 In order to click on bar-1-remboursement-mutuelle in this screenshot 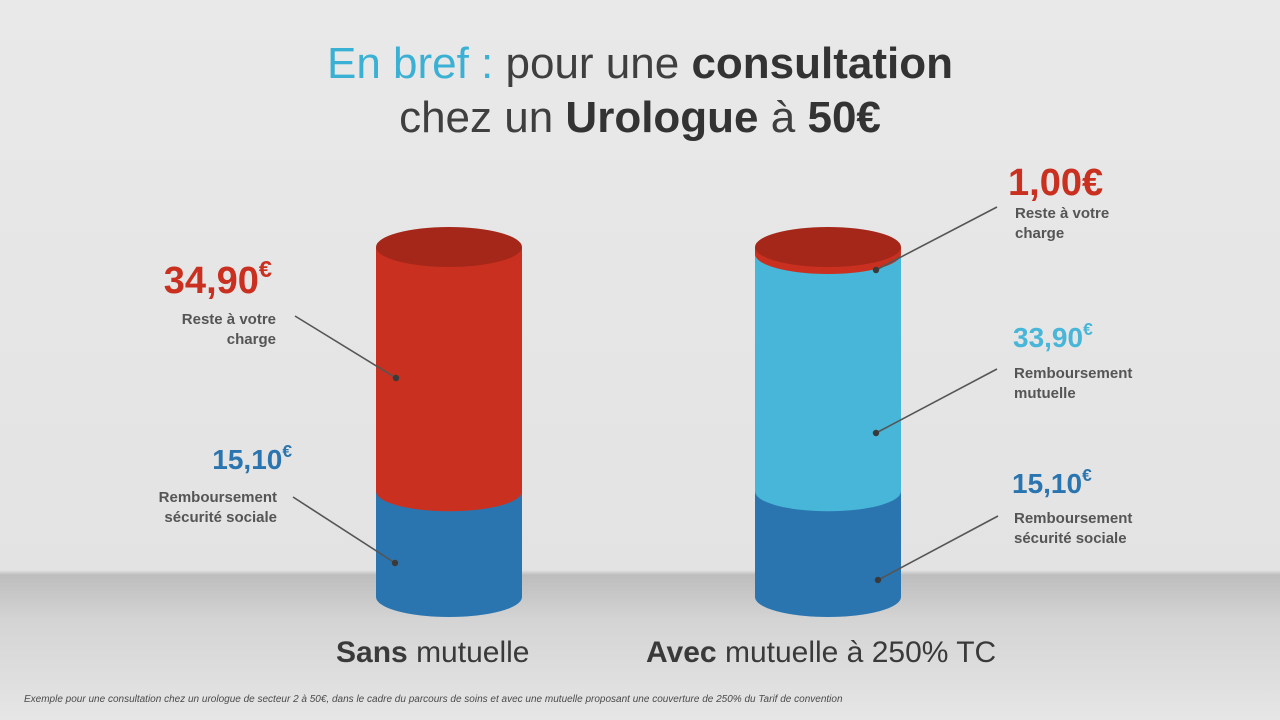, I will do `click(828, 383)`.